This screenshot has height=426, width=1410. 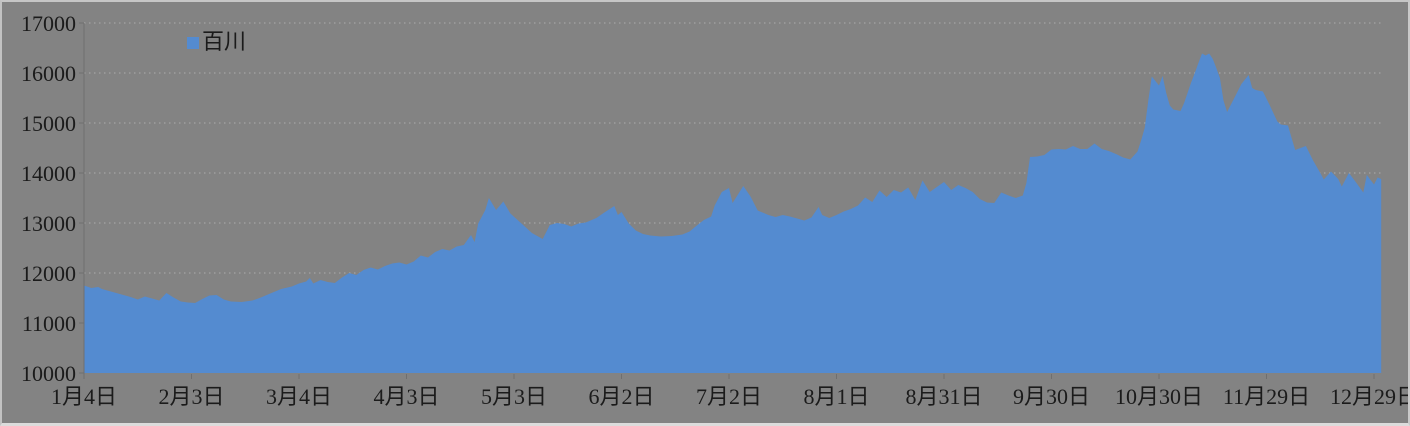 What do you see at coordinates (1051, 396) in the screenshot?
I see `x-axis-tick-label: 9月30日` at bounding box center [1051, 396].